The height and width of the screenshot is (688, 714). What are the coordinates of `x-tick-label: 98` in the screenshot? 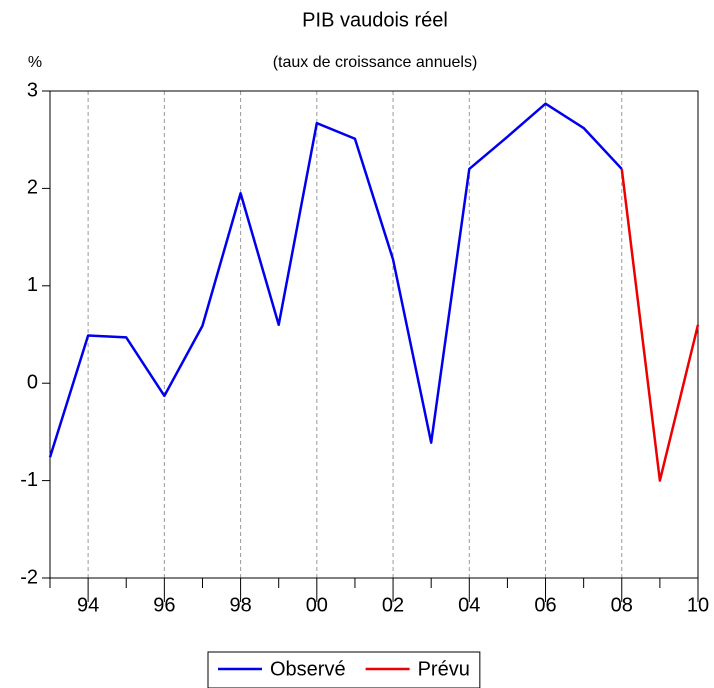 It's located at (240, 605).